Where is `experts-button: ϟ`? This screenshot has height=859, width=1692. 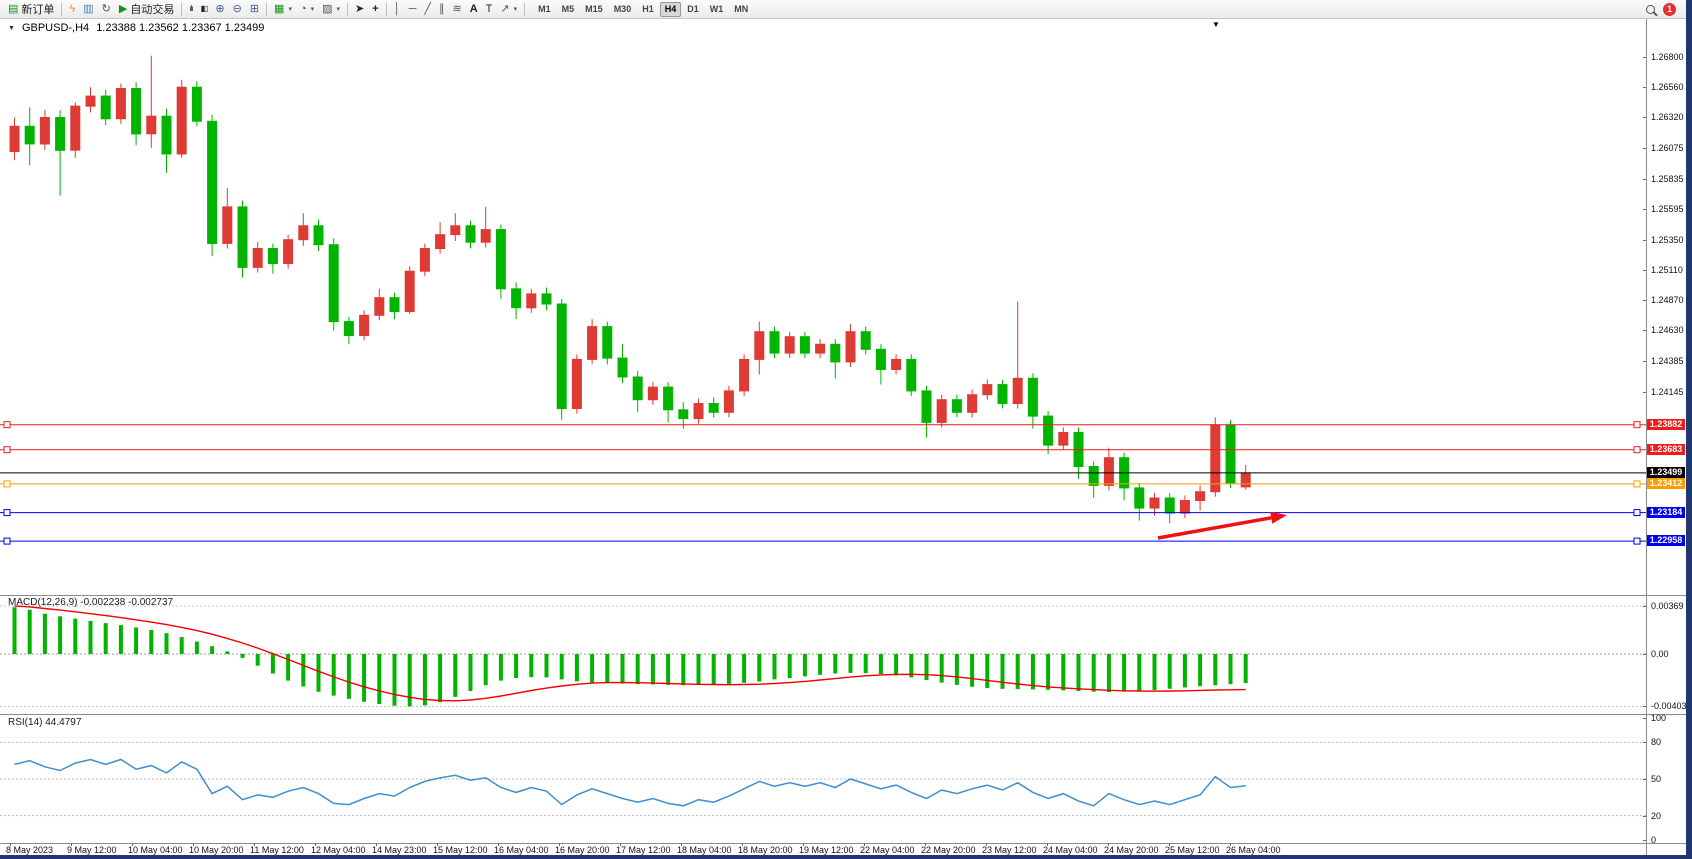 experts-button: ϟ is located at coordinates (72, 9).